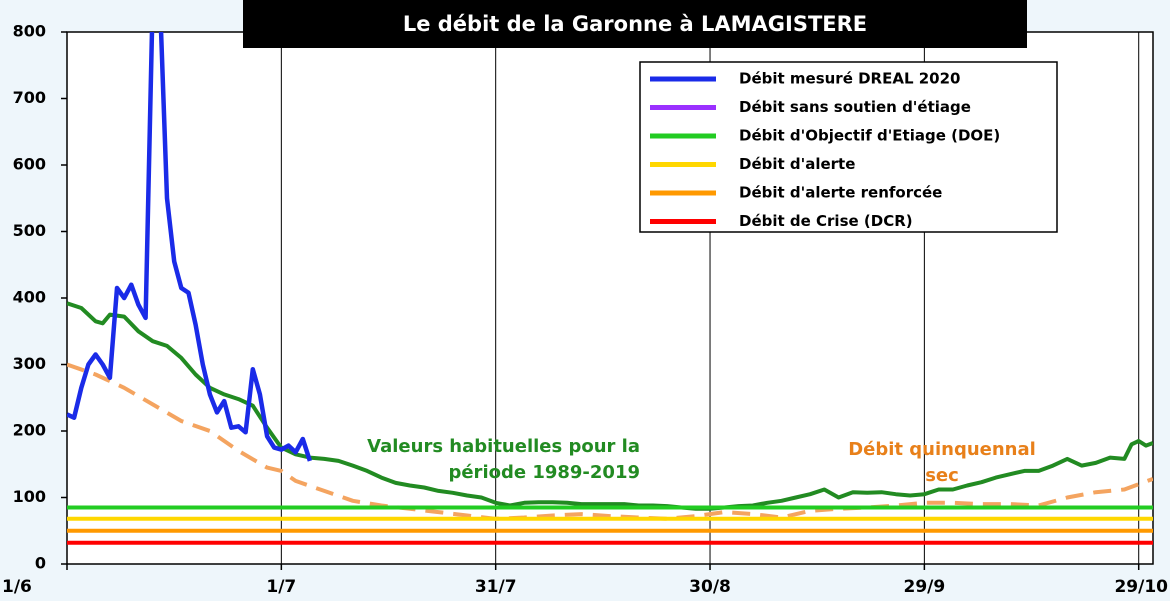 This screenshot has width=1170, height=601. What do you see at coordinates (544, 472) in the screenshot?
I see `annotation: période 1989-2019` at bounding box center [544, 472].